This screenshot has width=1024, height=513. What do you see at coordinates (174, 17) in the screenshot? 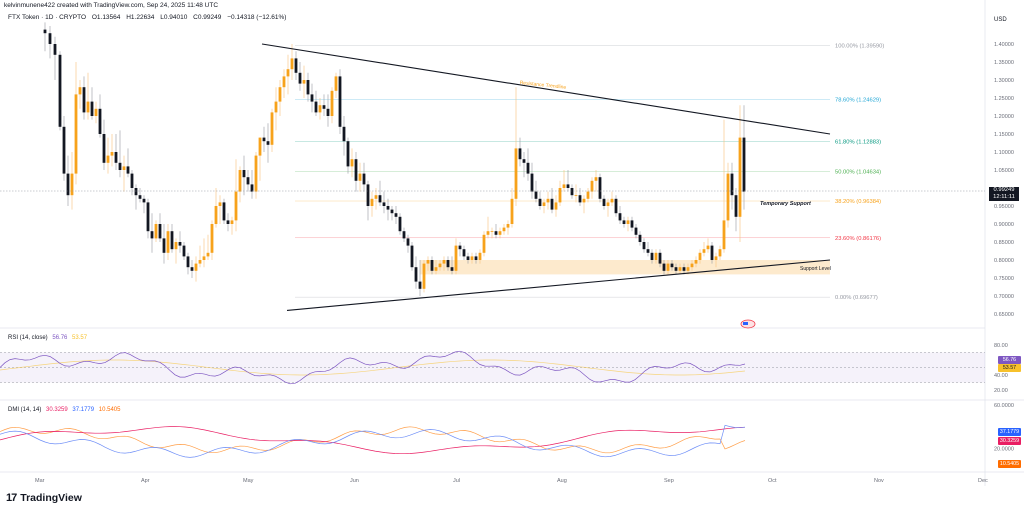
I see `ohlc-low: L0.94010` at bounding box center [174, 17].